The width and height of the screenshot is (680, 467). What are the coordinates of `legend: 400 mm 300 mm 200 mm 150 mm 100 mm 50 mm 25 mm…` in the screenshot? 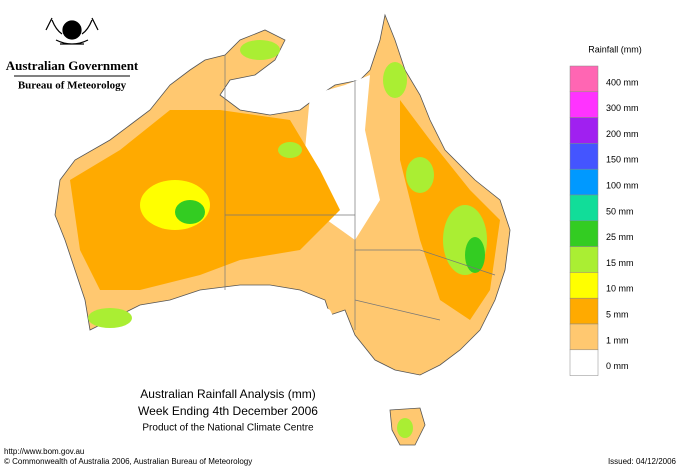 It's located at (604, 220).